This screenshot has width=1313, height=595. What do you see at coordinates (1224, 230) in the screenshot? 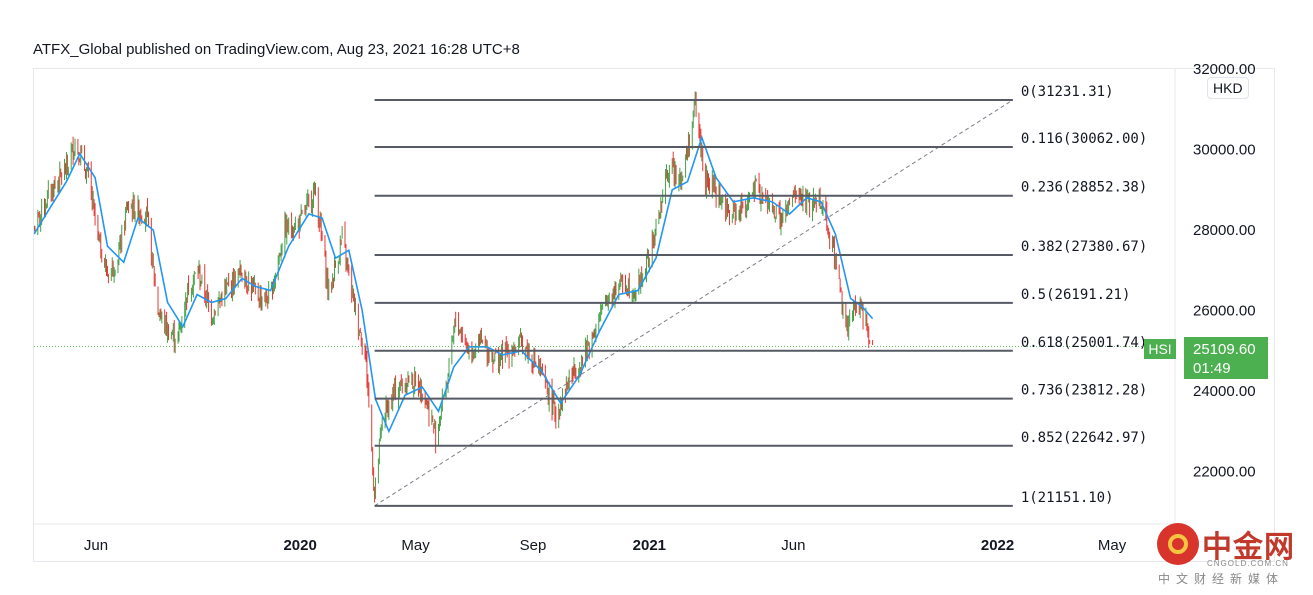
I see `price-tick-label: 28000.00` at bounding box center [1224, 230].